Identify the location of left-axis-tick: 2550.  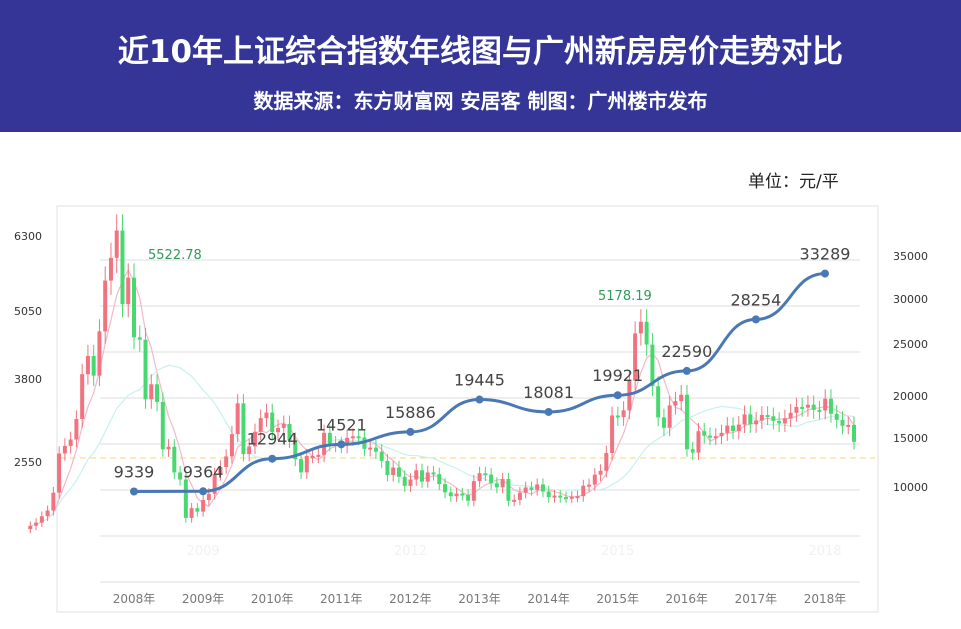
(28, 462).